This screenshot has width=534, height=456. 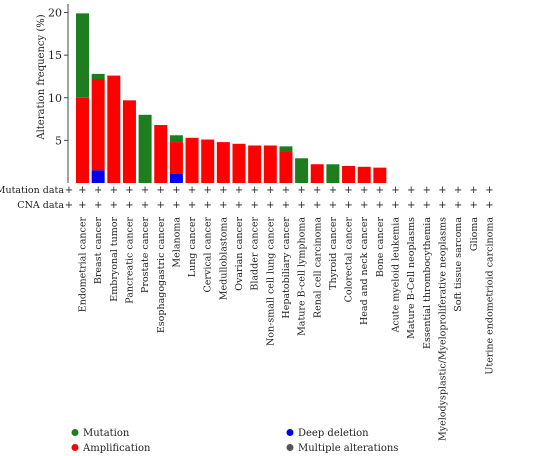 What do you see at coordinates (129, 141) in the screenshot?
I see `bar-pancreatic-cancer-amplification` at bounding box center [129, 141].